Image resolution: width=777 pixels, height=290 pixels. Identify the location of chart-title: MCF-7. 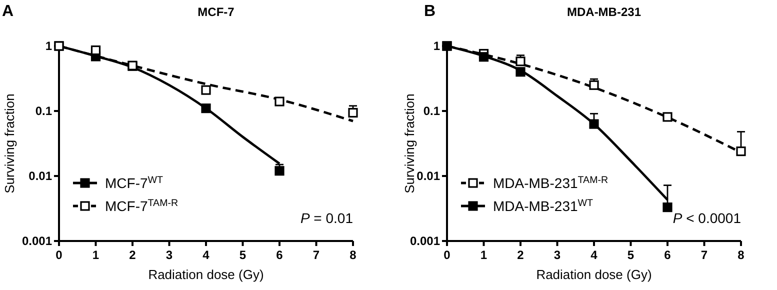
(216, 12).